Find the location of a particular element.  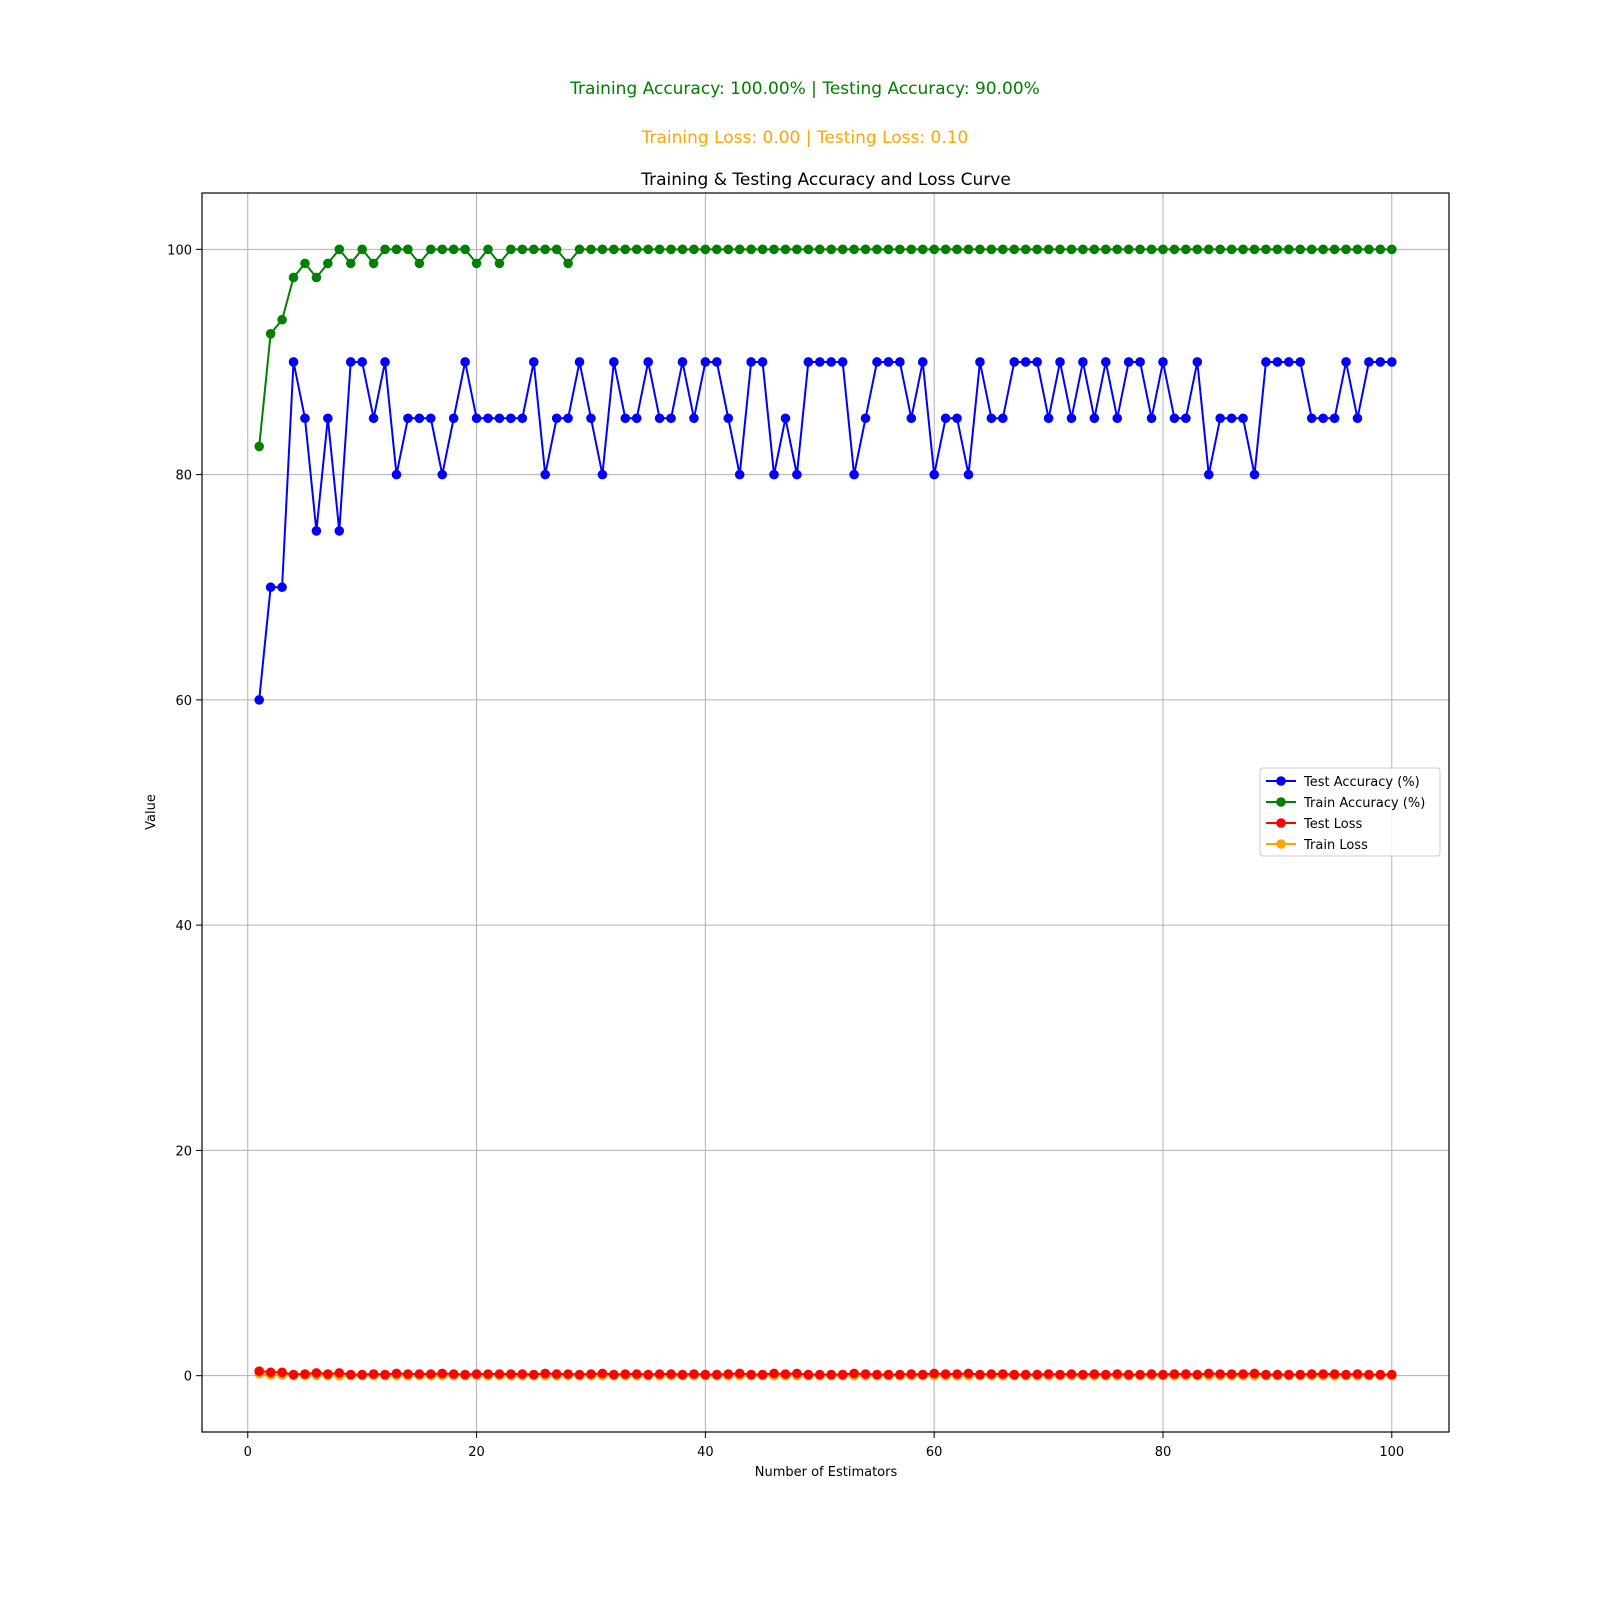

x-tick-label: 20 is located at coordinates (476, 1452).